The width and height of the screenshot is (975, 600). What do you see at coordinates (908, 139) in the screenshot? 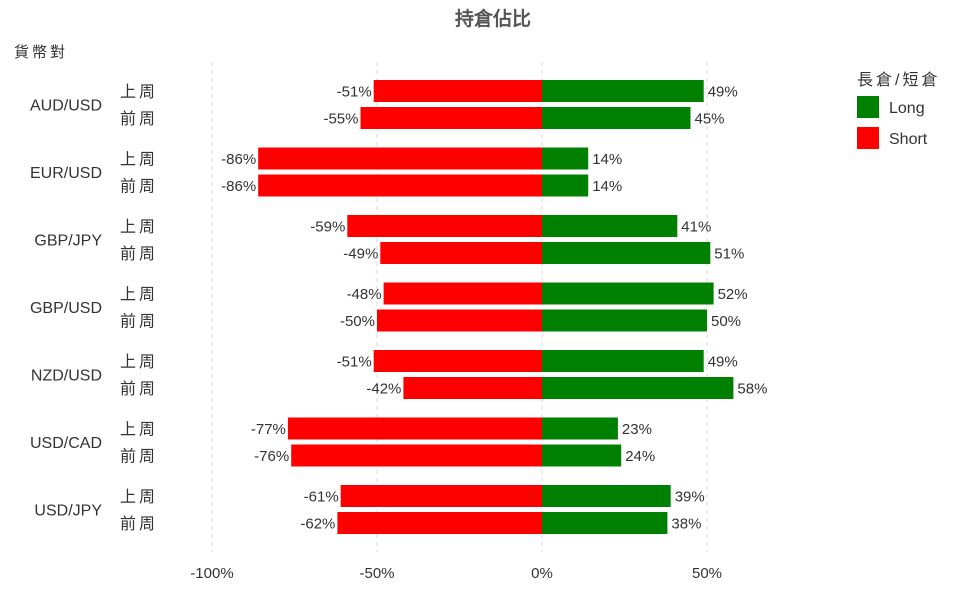
I see `legend-label-short: Short` at bounding box center [908, 139].